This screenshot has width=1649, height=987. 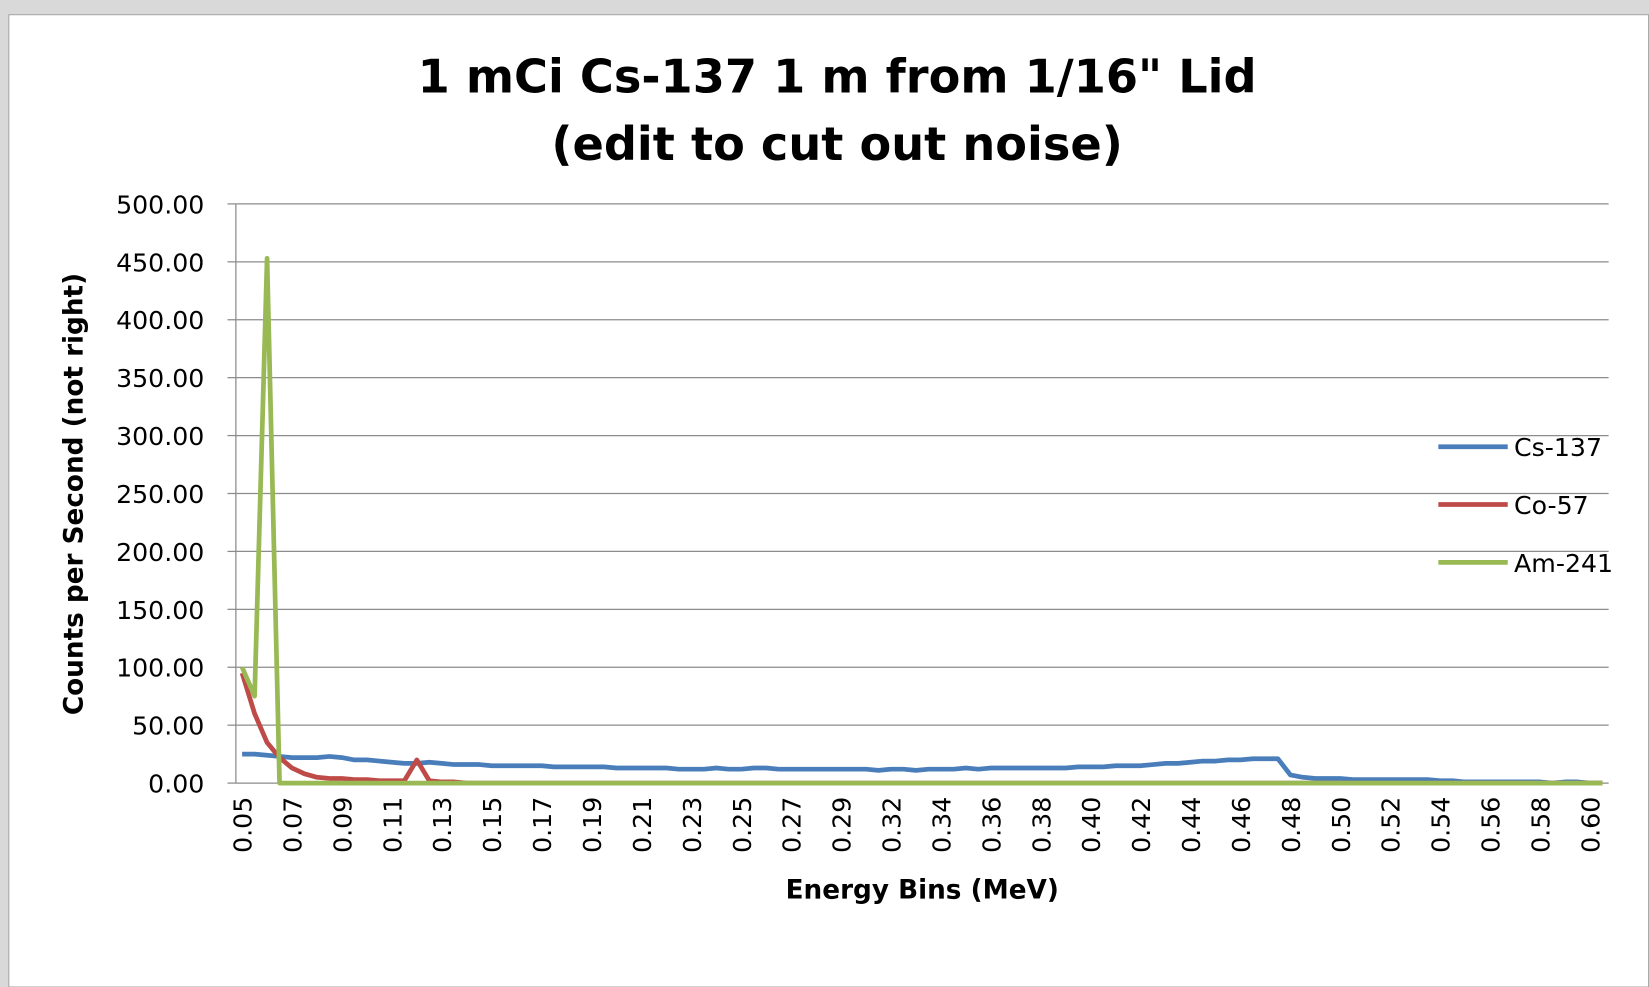 I want to click on x-tick-label: 0.52, so click(x=1391, y=825).